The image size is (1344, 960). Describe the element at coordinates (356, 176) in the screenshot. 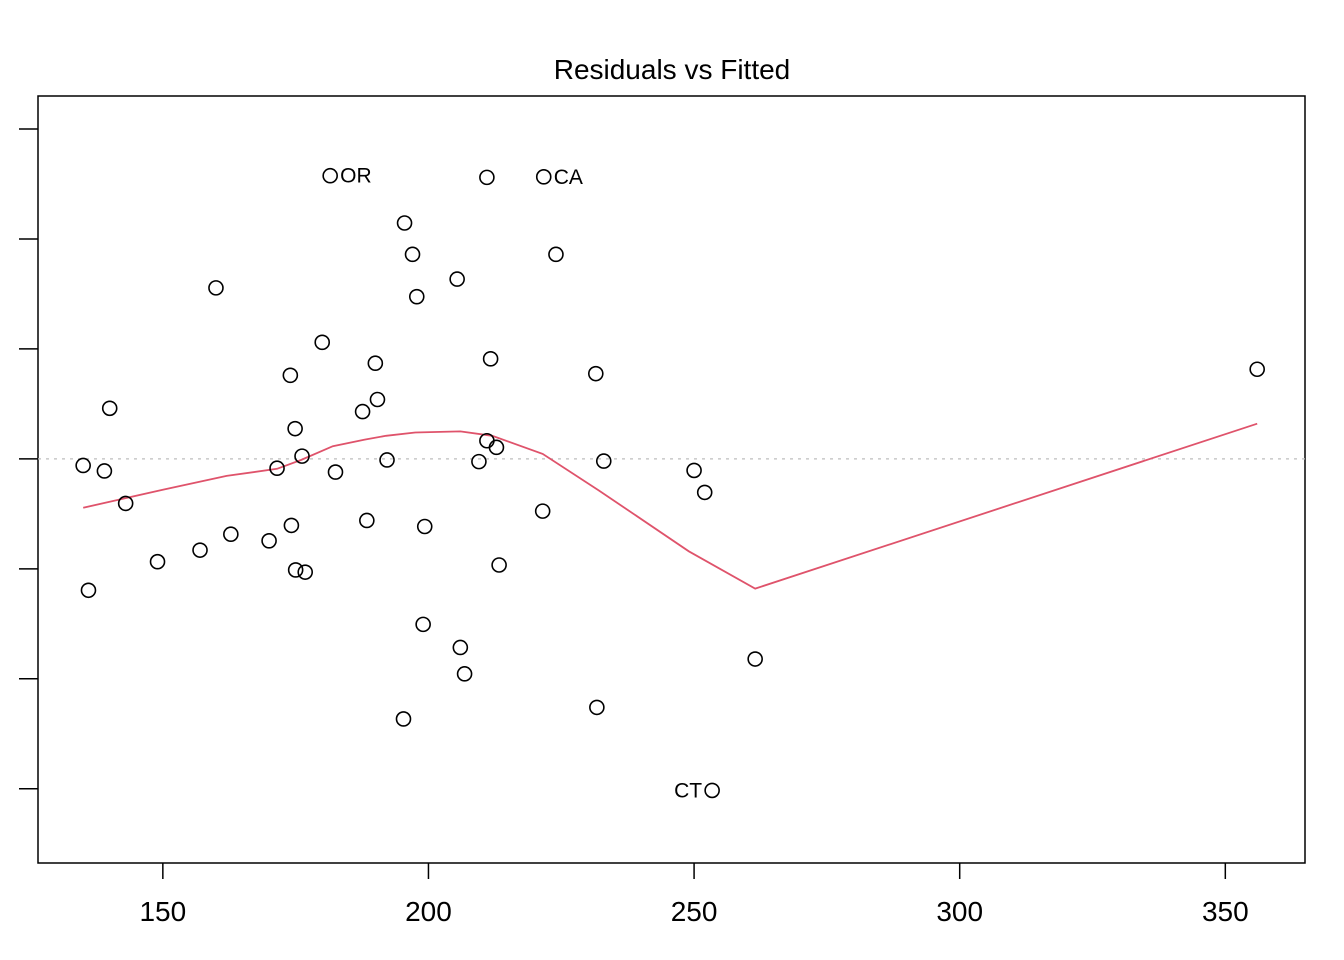

I see `point-label-or: OR` at that location.